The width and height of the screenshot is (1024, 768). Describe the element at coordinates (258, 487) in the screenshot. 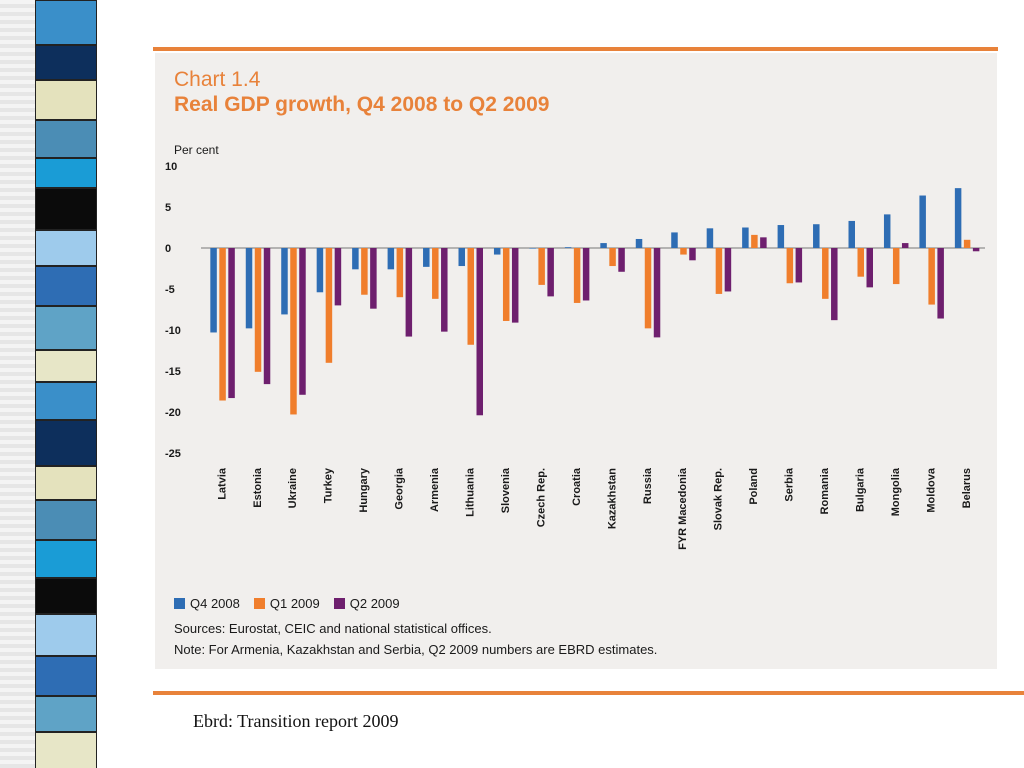

I see `x-category-label: Estonia` at that location.